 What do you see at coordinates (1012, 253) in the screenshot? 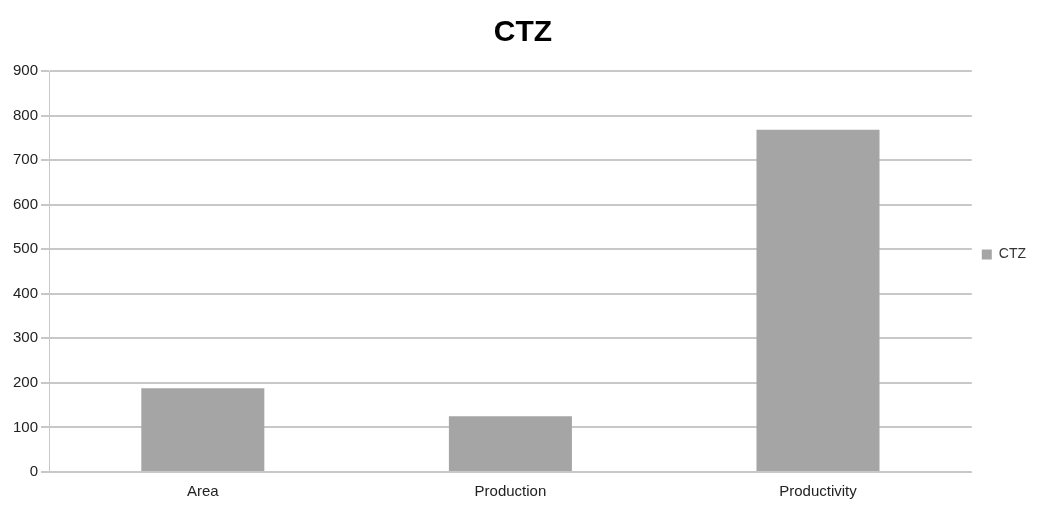
I see `legend-label: CTZ` at bounding box center [1012, 253].